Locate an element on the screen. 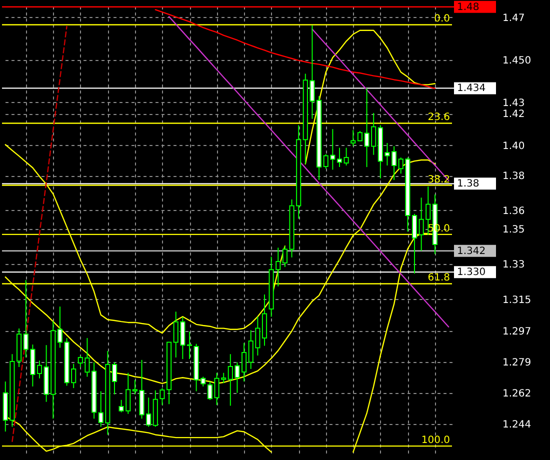 The height and width of the screenshot is (460, 550). y-tick-label: 1.35 is located at coordinates (513, 230).